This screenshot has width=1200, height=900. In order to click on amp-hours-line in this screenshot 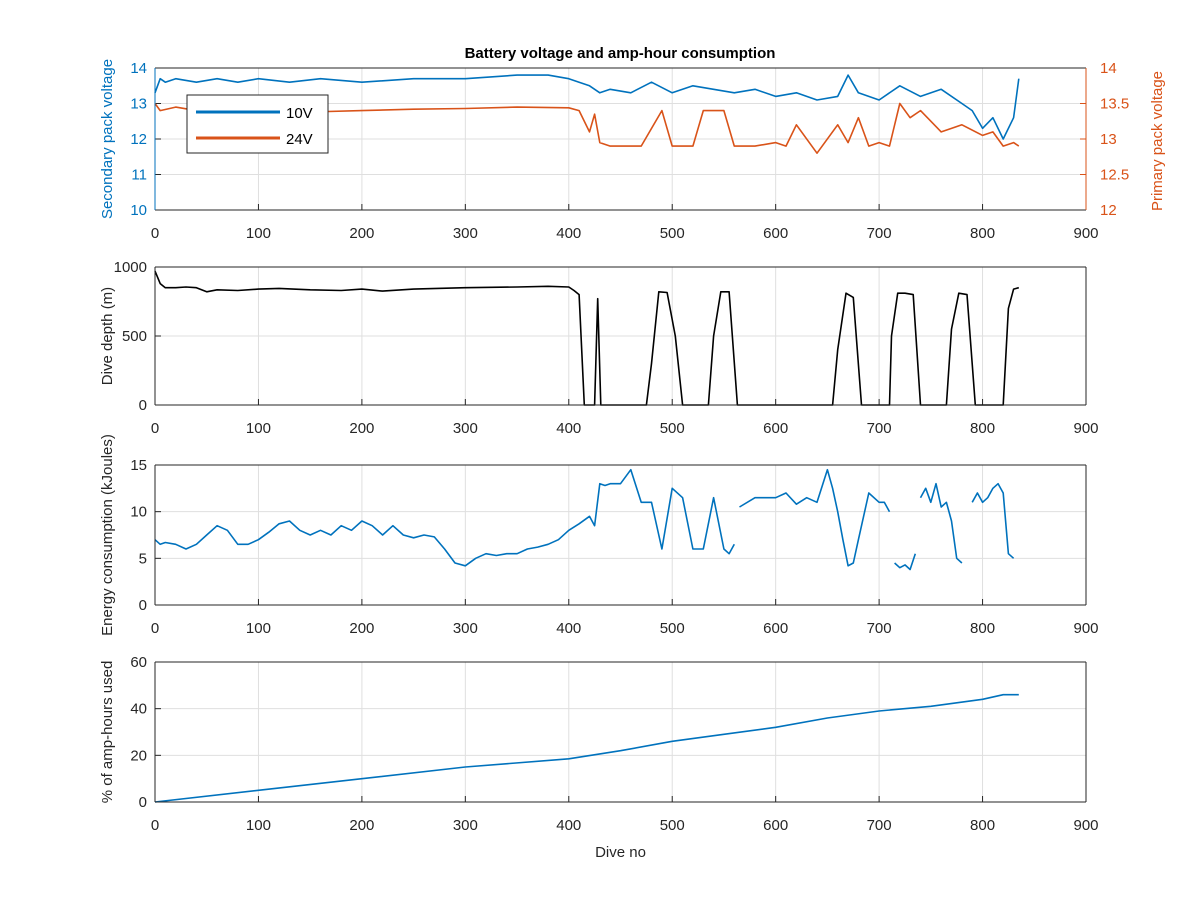, I will do `click(586, 748)`.